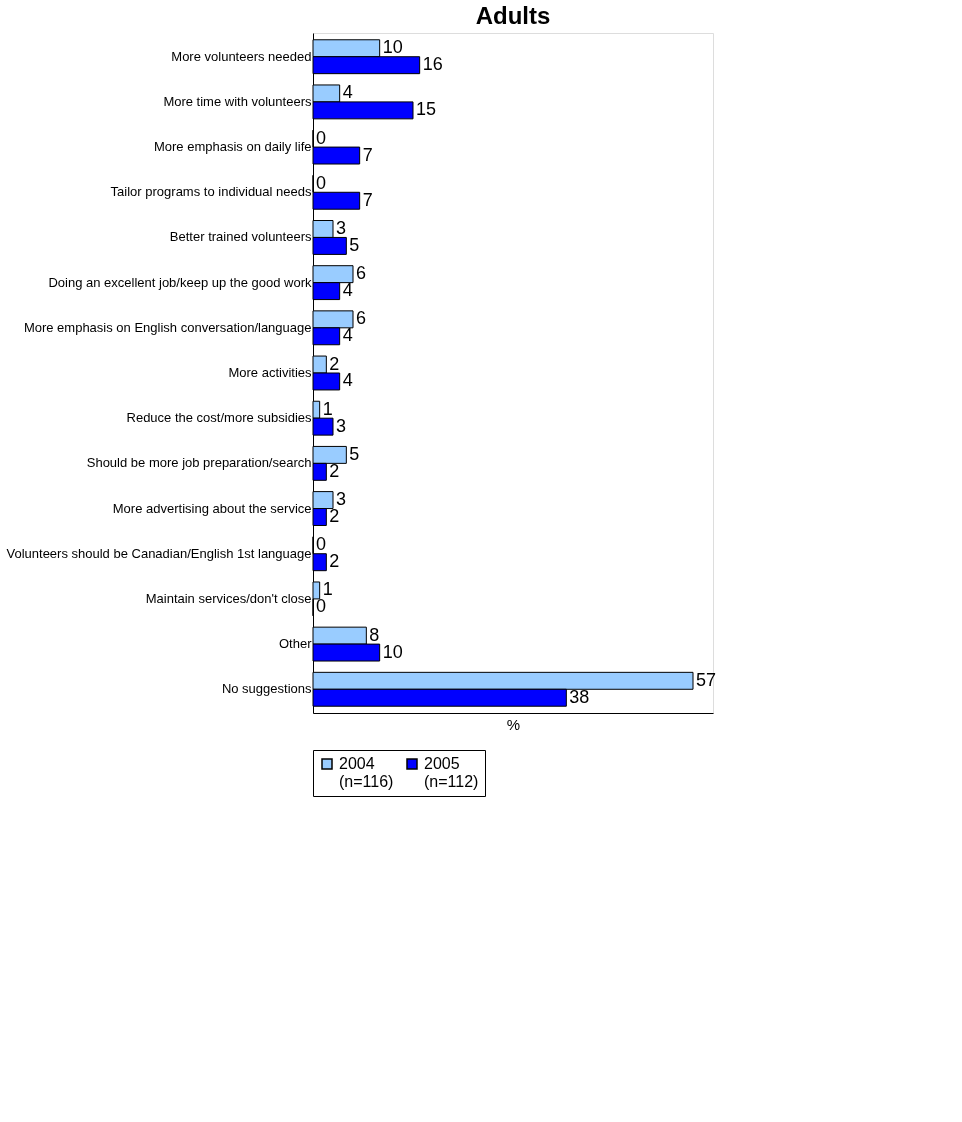 The image size is (962, 1122). Describe the element at coordinates (295, 644) in the screenshot. I see `y-tick-label: Other` at that location.